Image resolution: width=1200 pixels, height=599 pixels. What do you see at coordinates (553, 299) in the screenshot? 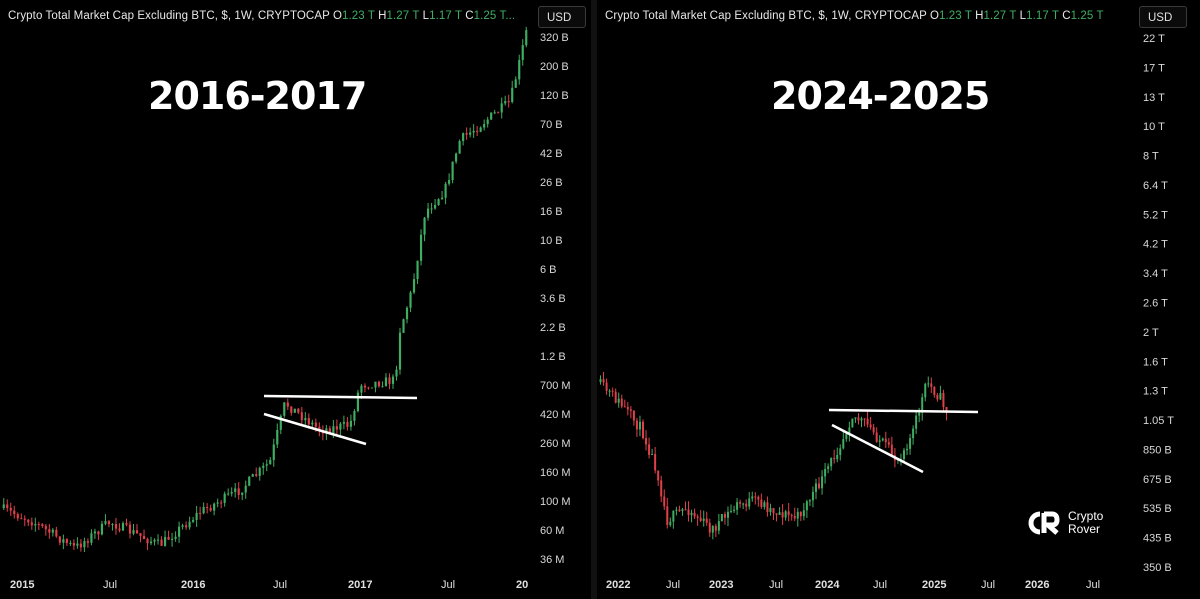
I see `left-y-tick: 3.6 B` at bounding box center [553, 299].